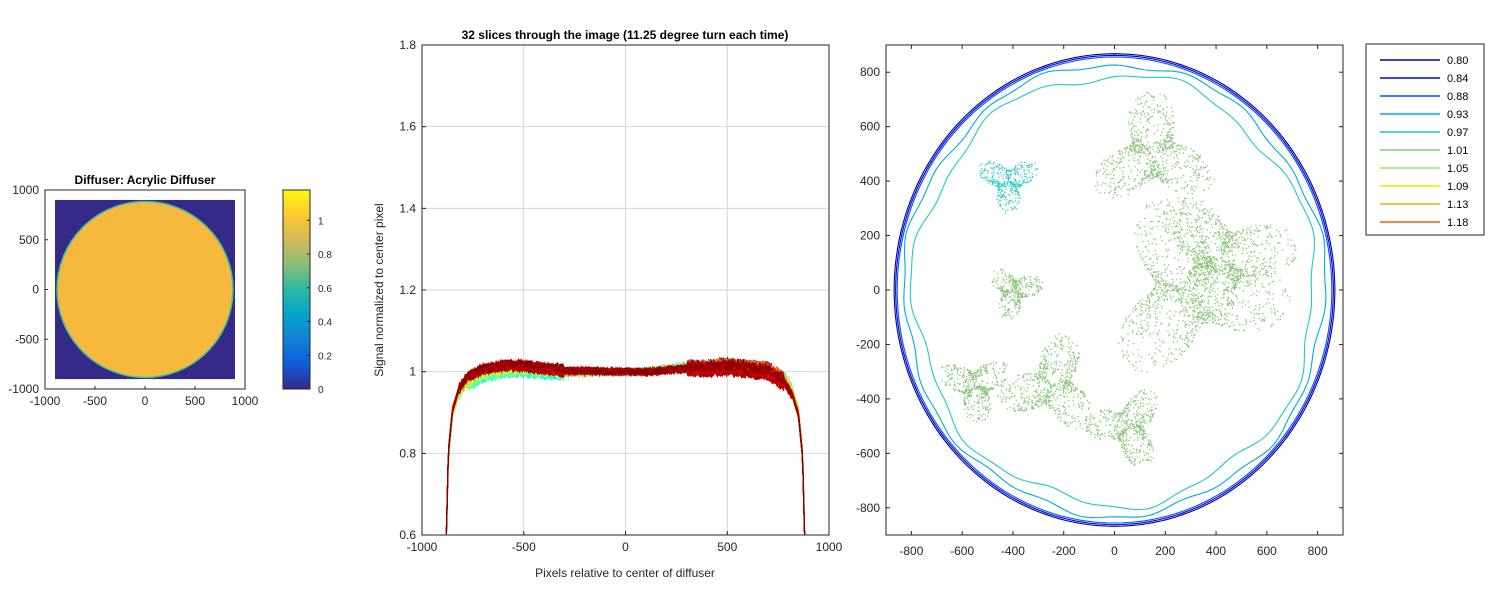 The height and width of the screenshot is (600, 1500). Describe the element at coordinates (727, 547) in the screenshot. I see `slices-x-tick-label: 500` at that location.